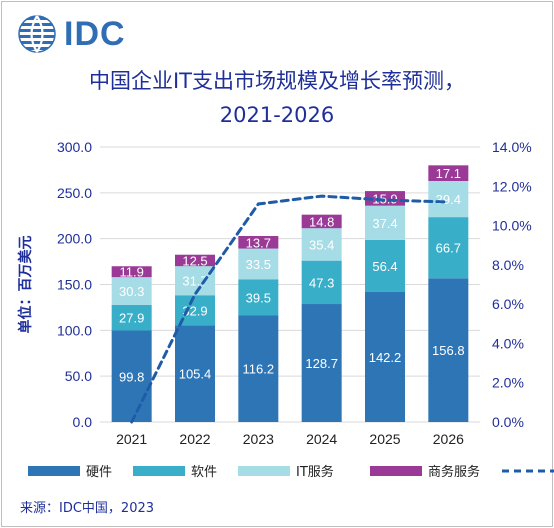 Image resolution: width=554 pixels, height=528 pixels. What do you see at coordinates (448, 439) in the screenshot?
I see `x-tick-label: 2026` at bounding box center [448, 439].